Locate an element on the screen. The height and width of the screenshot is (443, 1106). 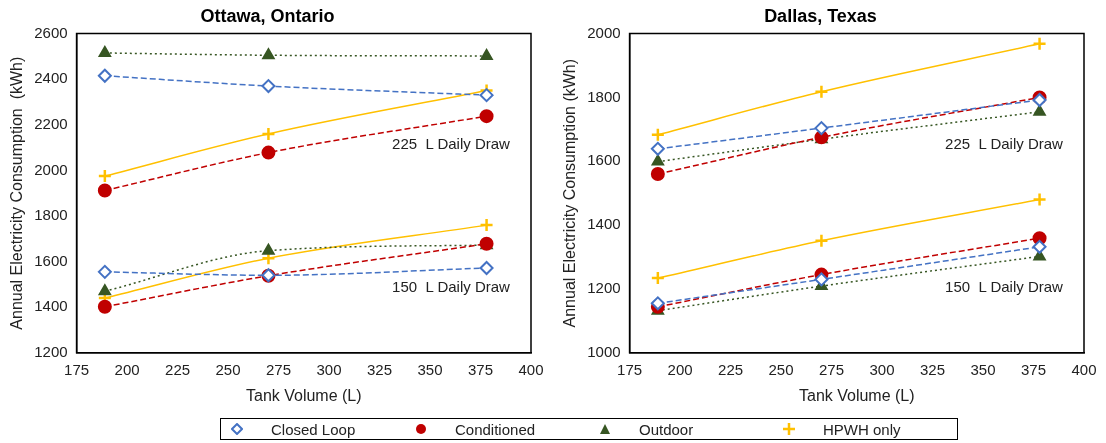
legend-label: Closed Loop is located at coordinates (313, 429).